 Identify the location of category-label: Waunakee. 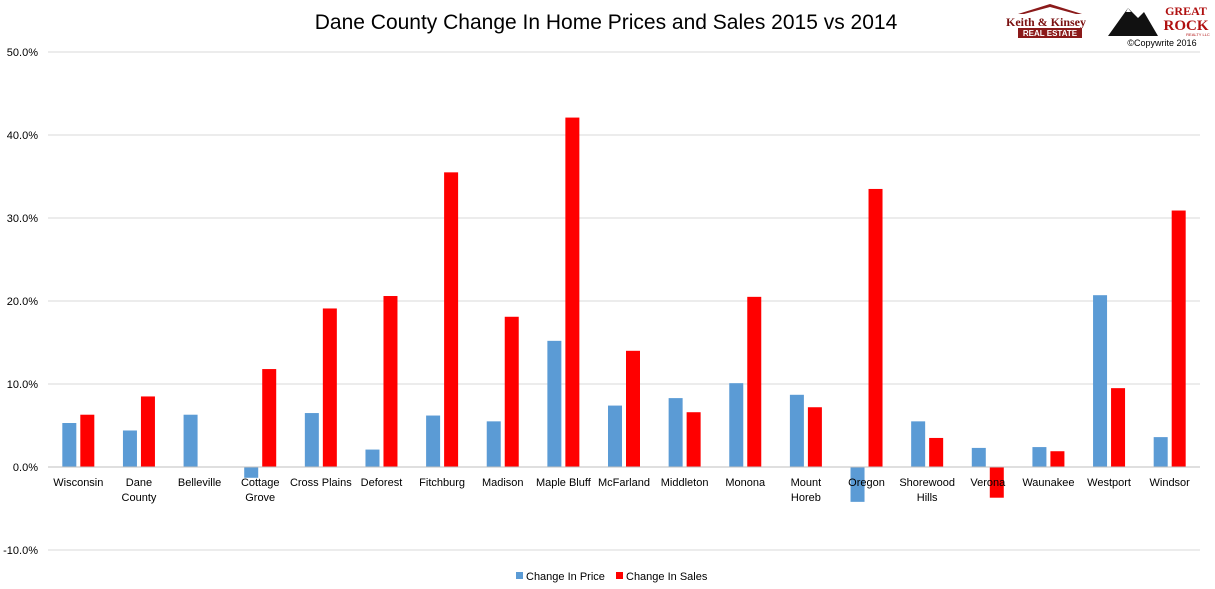
(1048, 483).